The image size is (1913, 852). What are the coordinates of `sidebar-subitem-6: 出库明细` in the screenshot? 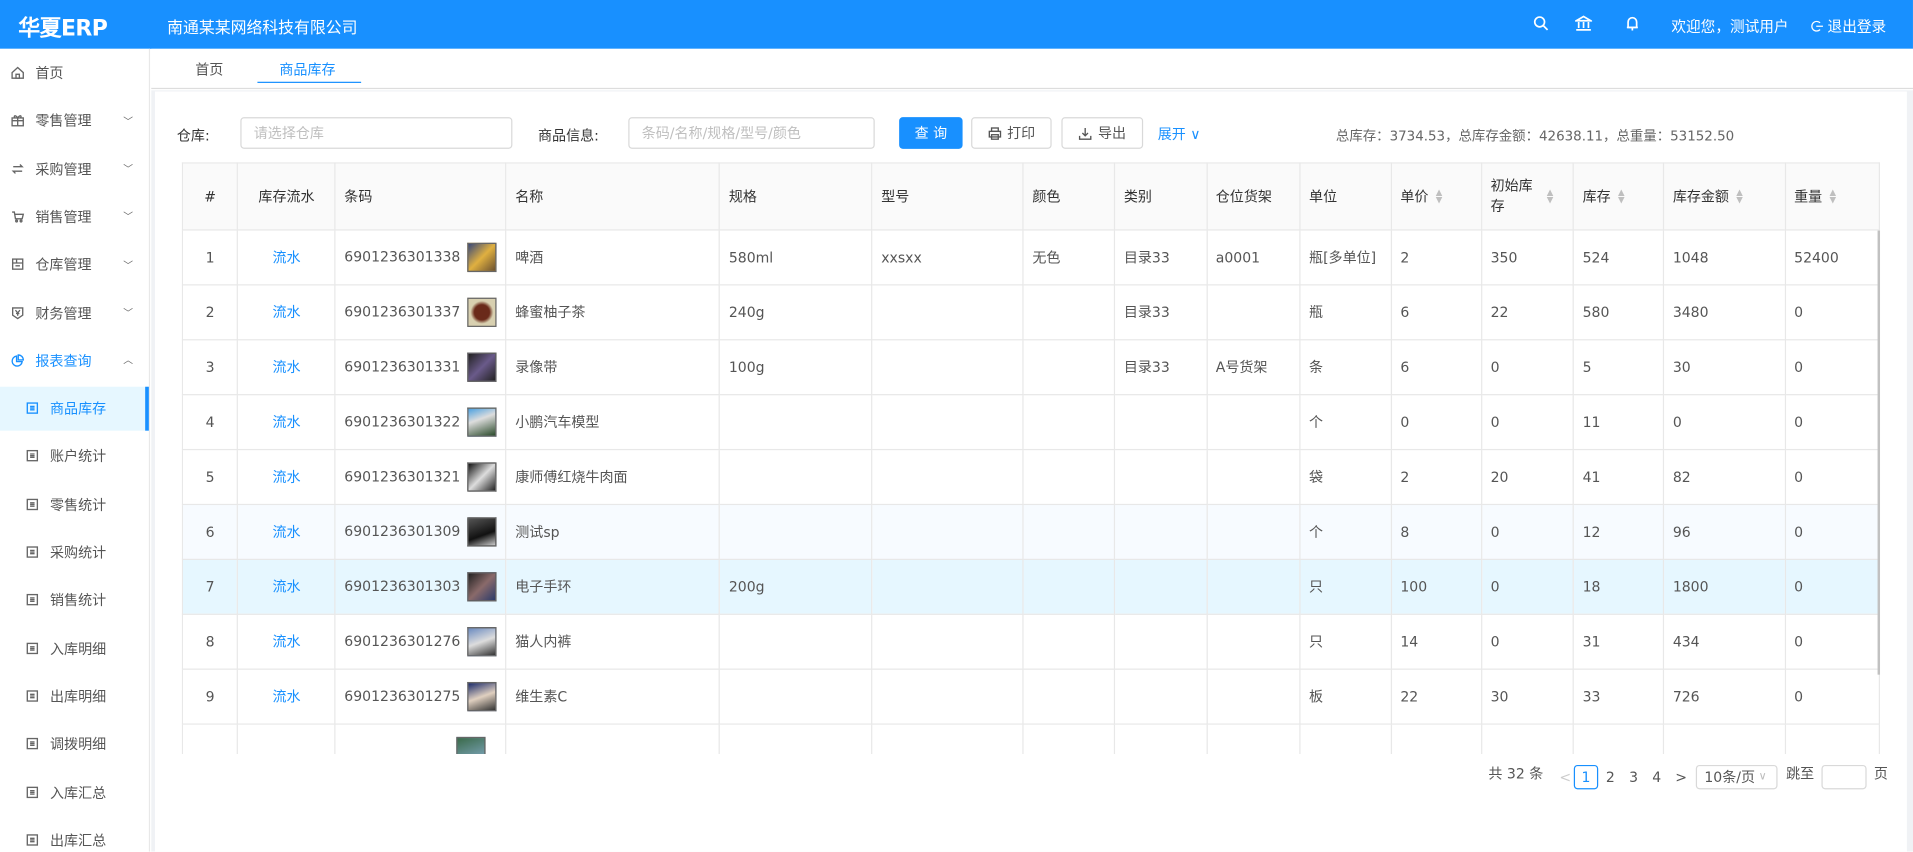 It's located at (74, 697).